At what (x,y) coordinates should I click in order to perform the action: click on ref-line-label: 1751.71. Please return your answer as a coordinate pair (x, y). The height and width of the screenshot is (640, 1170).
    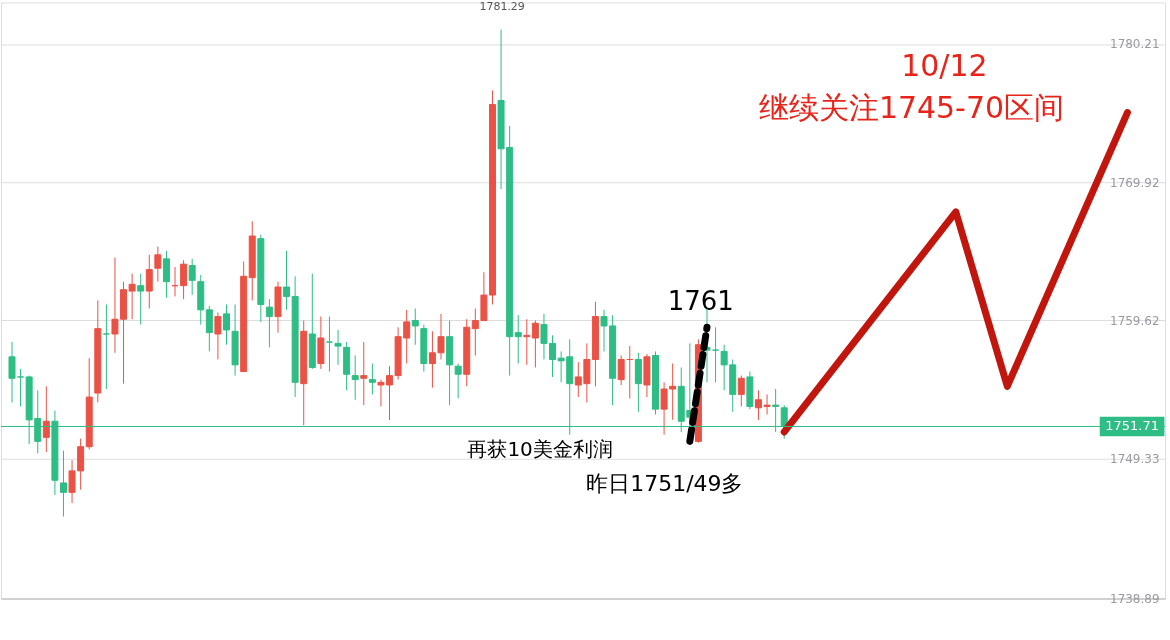
    Looking at the image, I should click on (1132, 426).